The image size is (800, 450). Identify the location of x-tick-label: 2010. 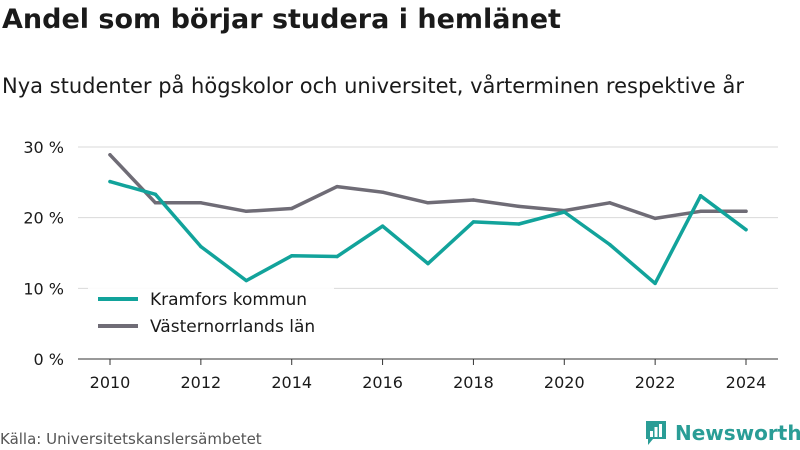
(110, 382).